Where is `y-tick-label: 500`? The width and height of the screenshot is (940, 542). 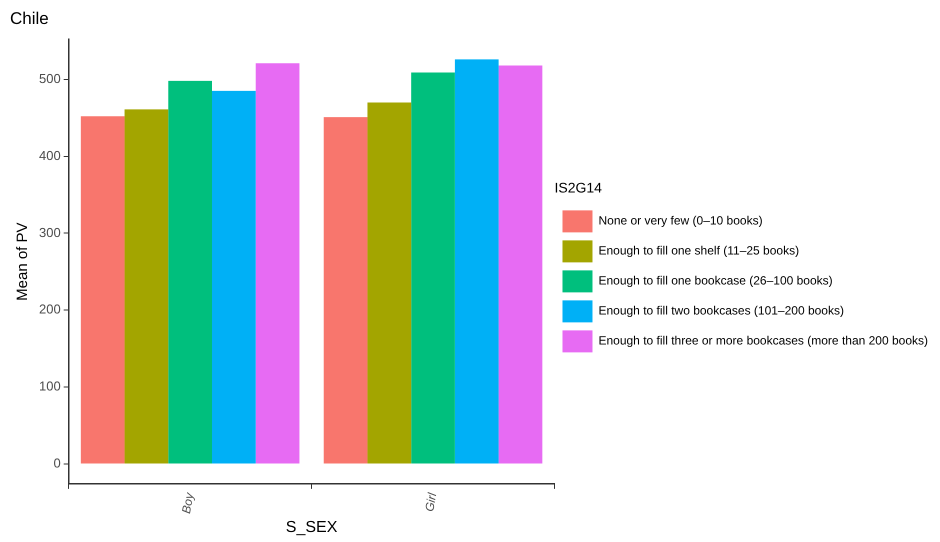 y-tick-label: 500 is located at coordinates (49, 78).